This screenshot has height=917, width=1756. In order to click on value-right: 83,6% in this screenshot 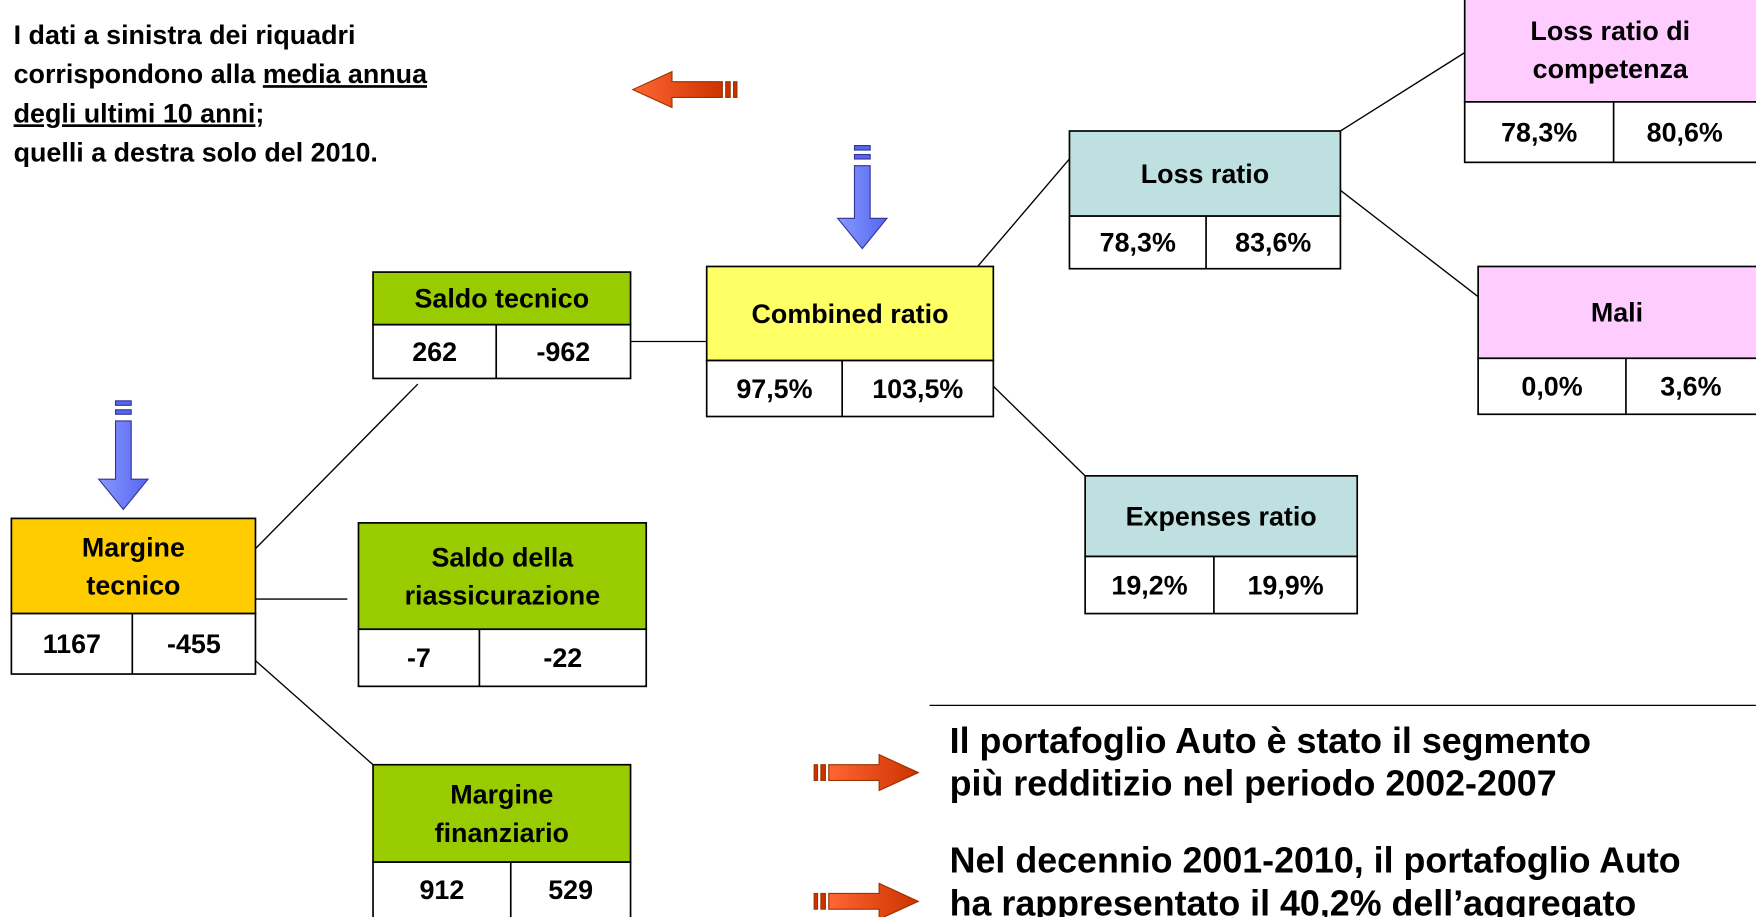, I will do `click(1273, 243)`.